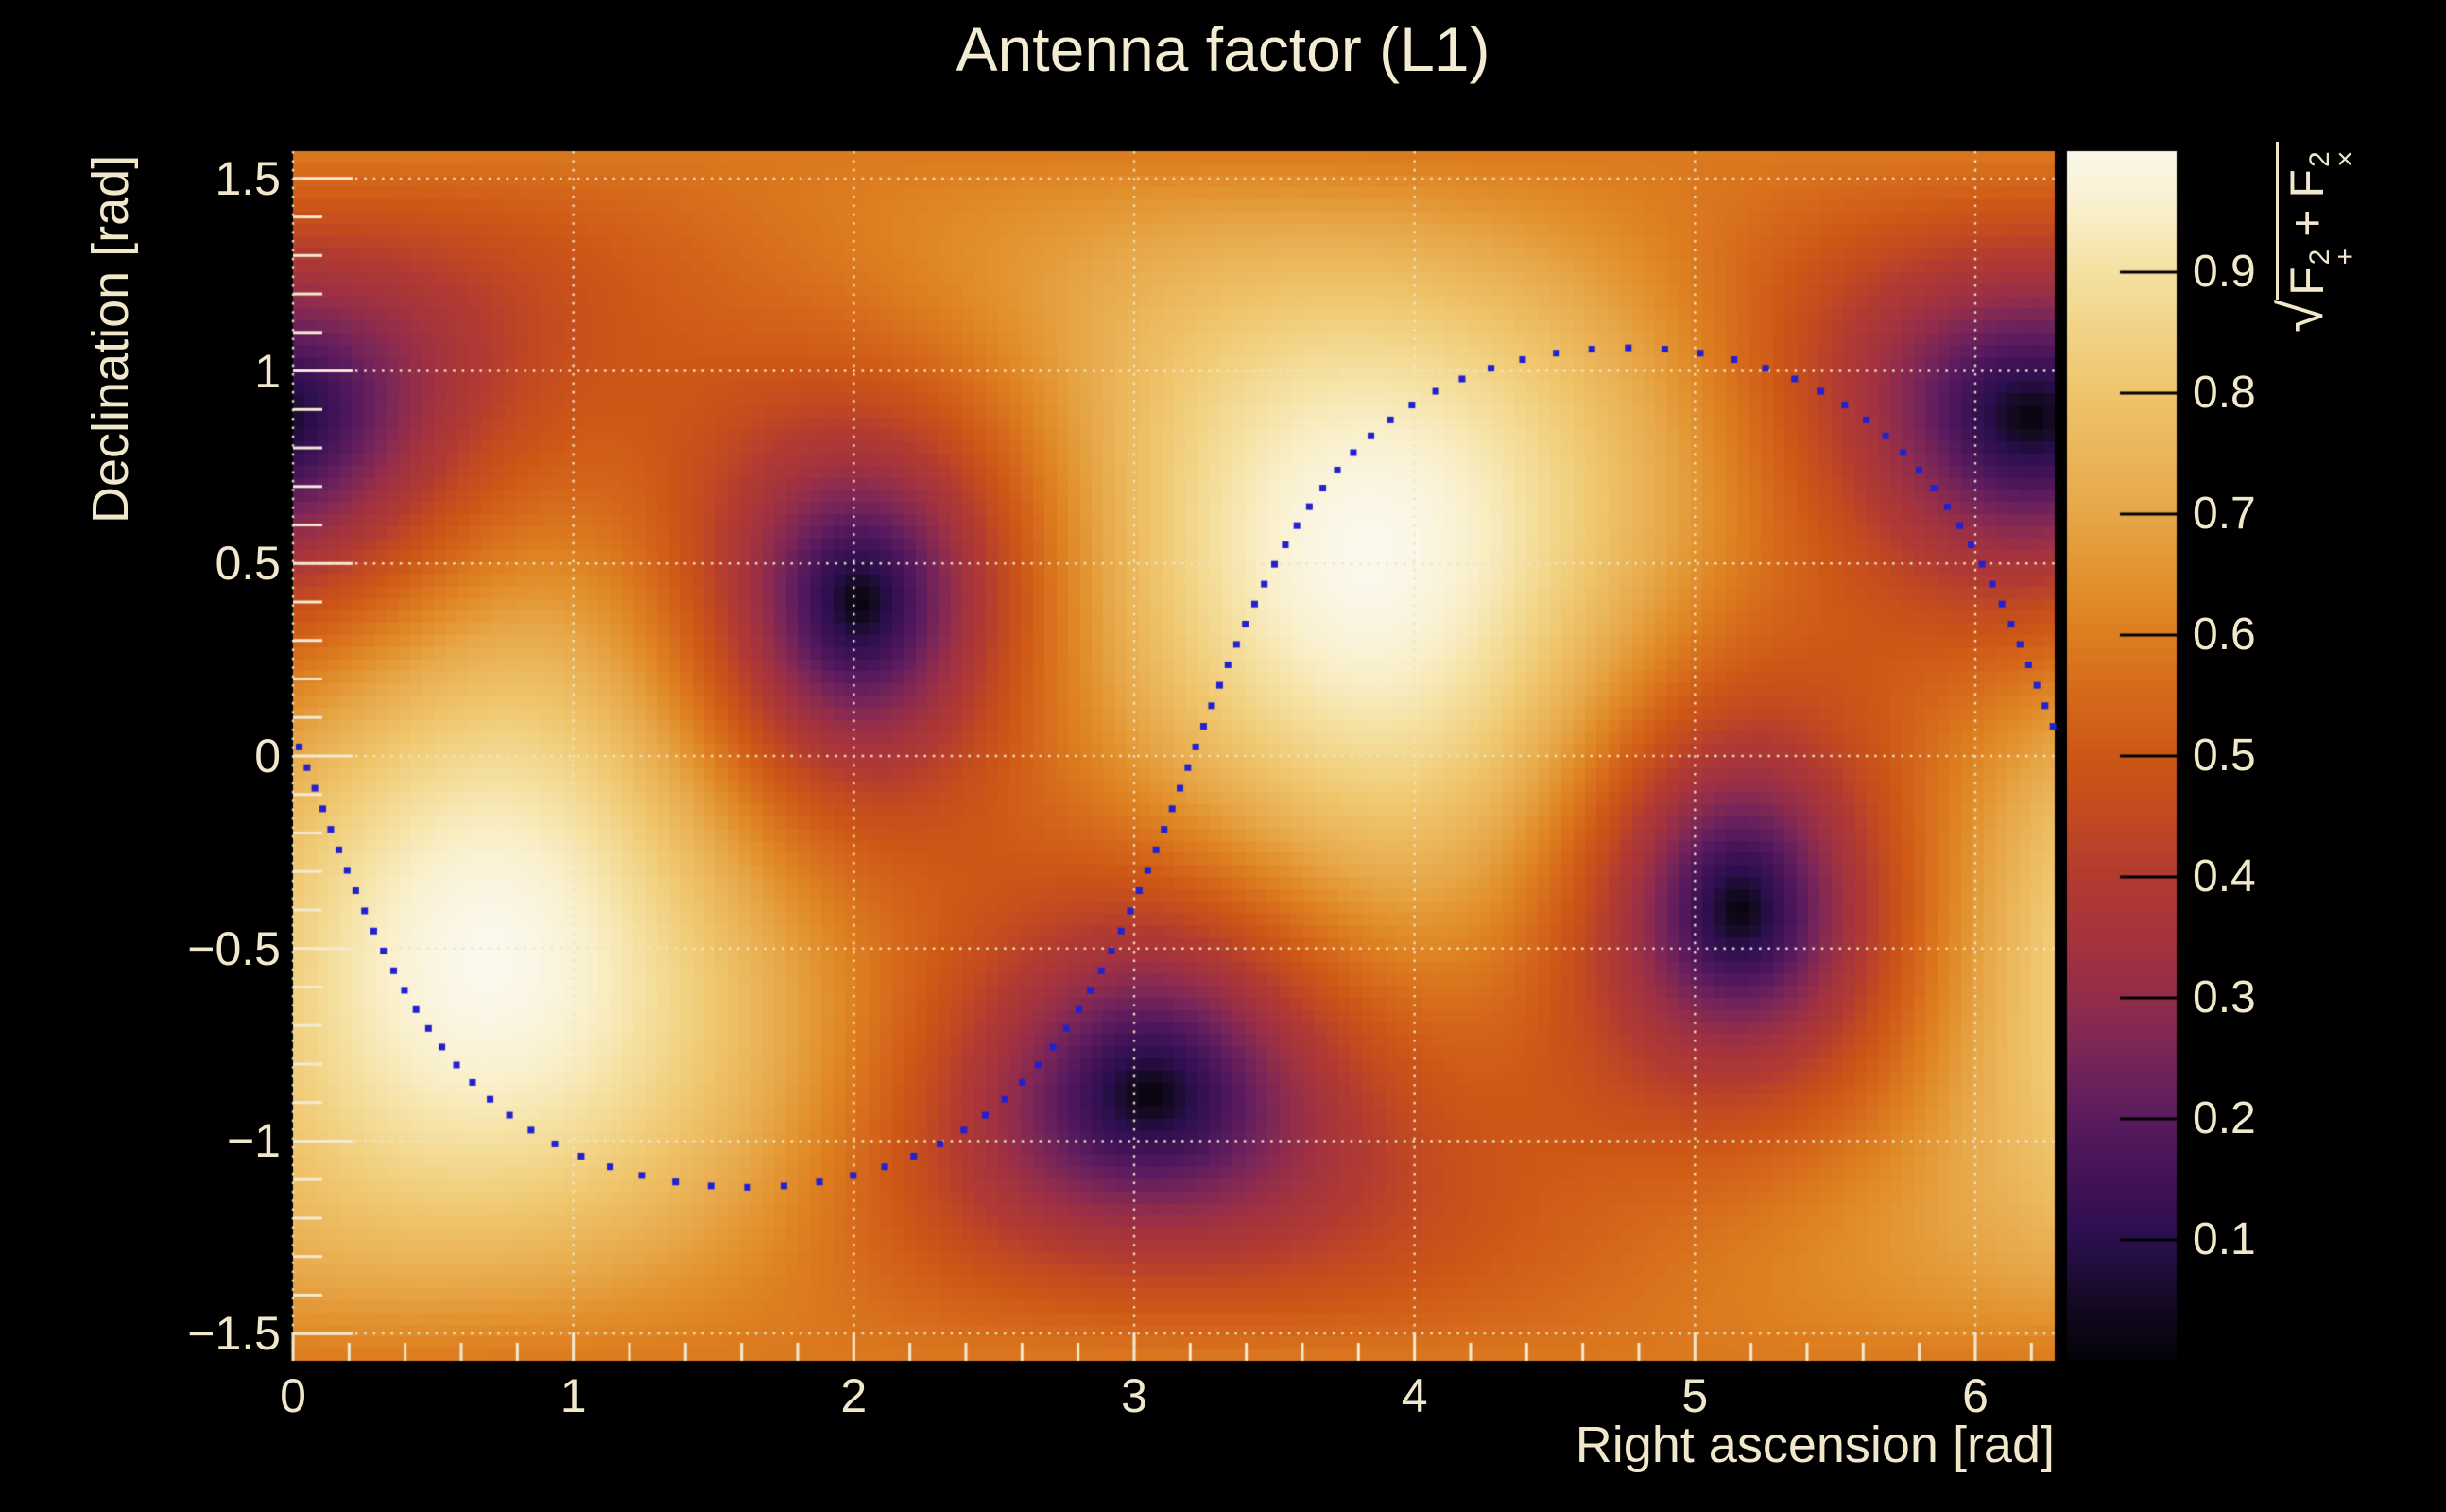 The image size is (2446, 1512). Describe the element at coordinates (2224, 393) in the screenshot. I see `colorbar-tick-label: 0.8` at that location.